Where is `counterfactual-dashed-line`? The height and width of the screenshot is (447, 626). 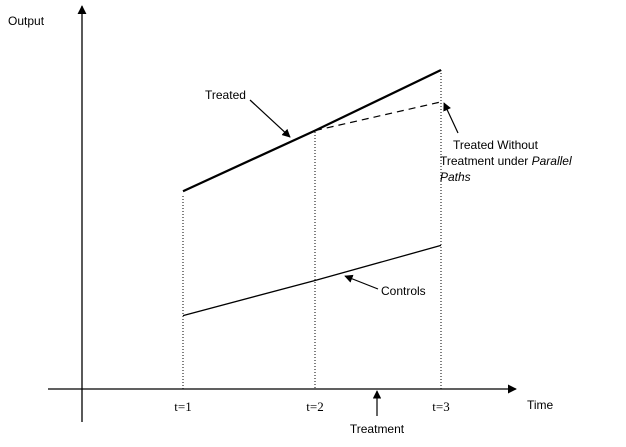 counterfactual-dashed-line is located at coordinates (378, 116).